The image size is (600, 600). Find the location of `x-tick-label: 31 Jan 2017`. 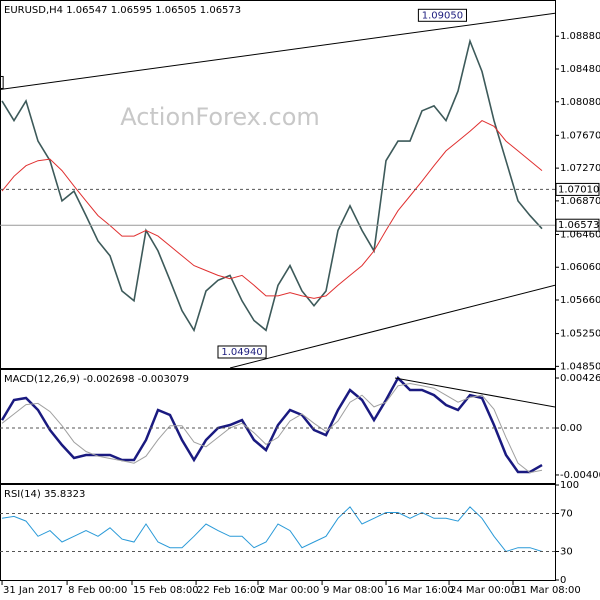

x-tick-label: 31 Jan 2017 is located at coordinates (33, 590).